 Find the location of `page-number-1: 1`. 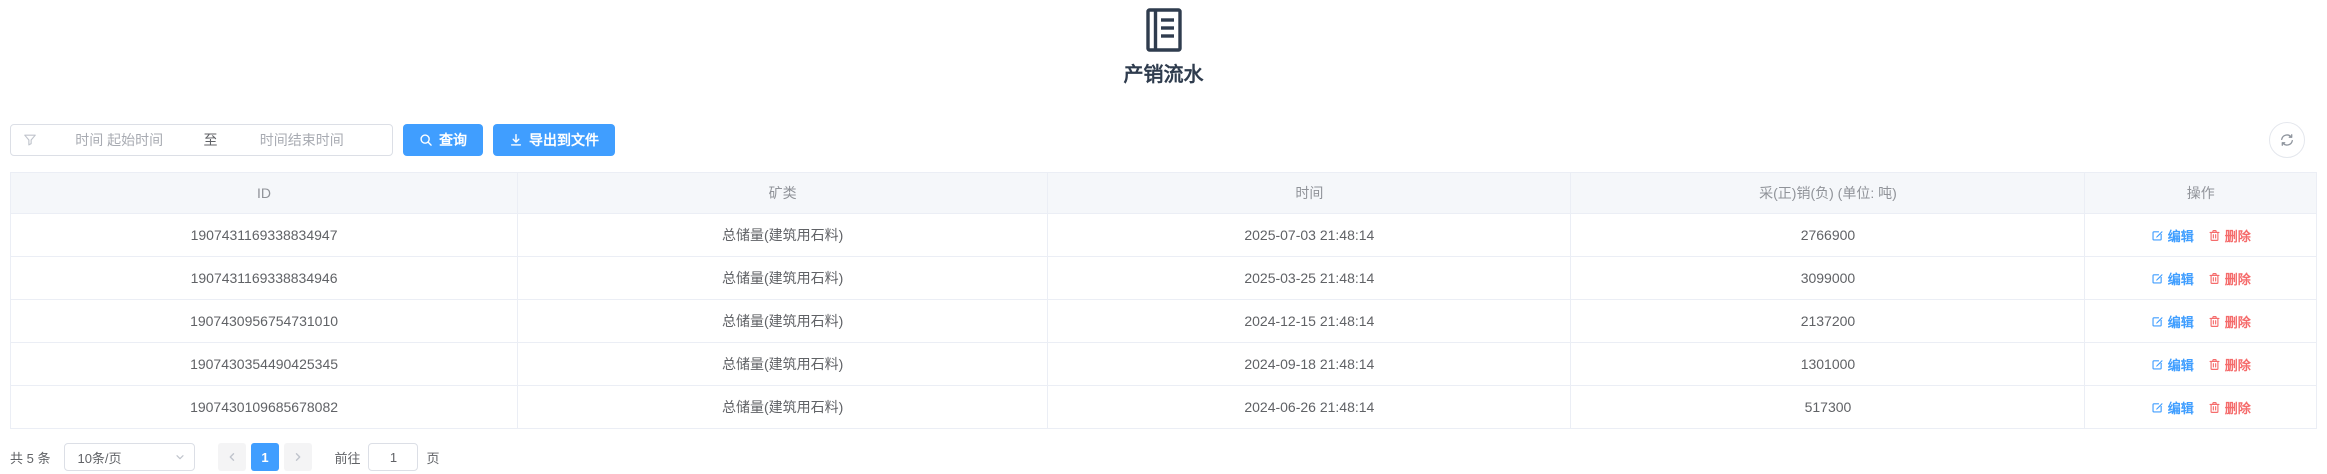

page-number-1: 1 is located at coordinates (264, 457).